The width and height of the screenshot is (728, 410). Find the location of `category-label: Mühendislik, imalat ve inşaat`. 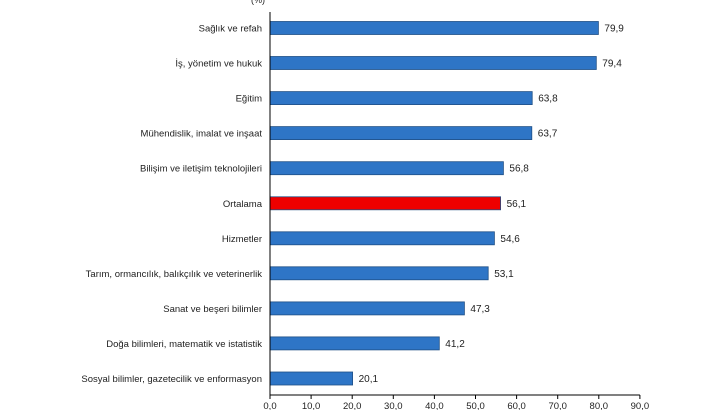

category-label: Mühendislik, imalat ve inşaat is located at coordinates (202, 134).